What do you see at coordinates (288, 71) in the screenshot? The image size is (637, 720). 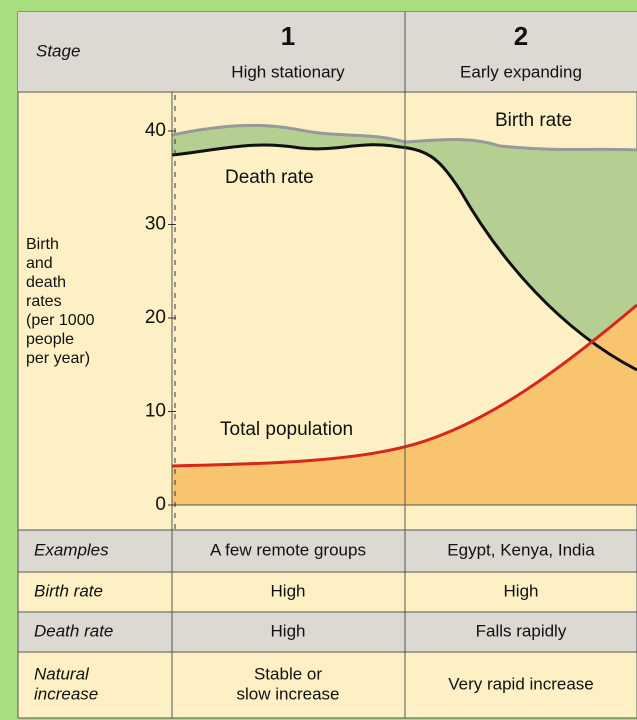 I see `stage-name: High stationary` at bounding box center [288, 71].